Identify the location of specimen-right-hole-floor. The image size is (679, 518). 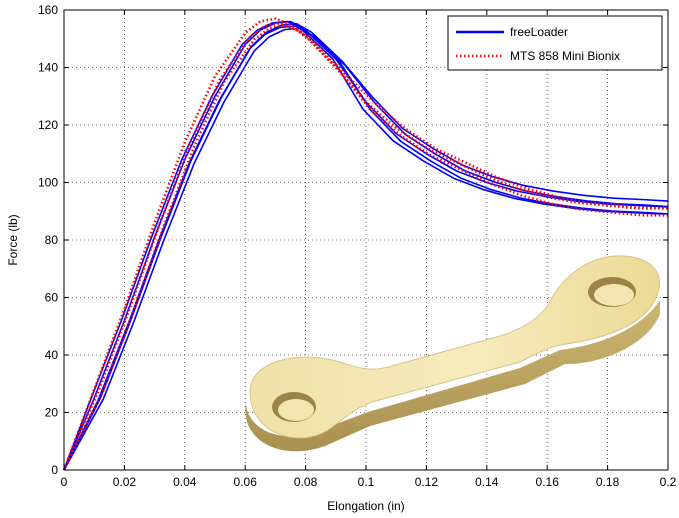
(614, 295).